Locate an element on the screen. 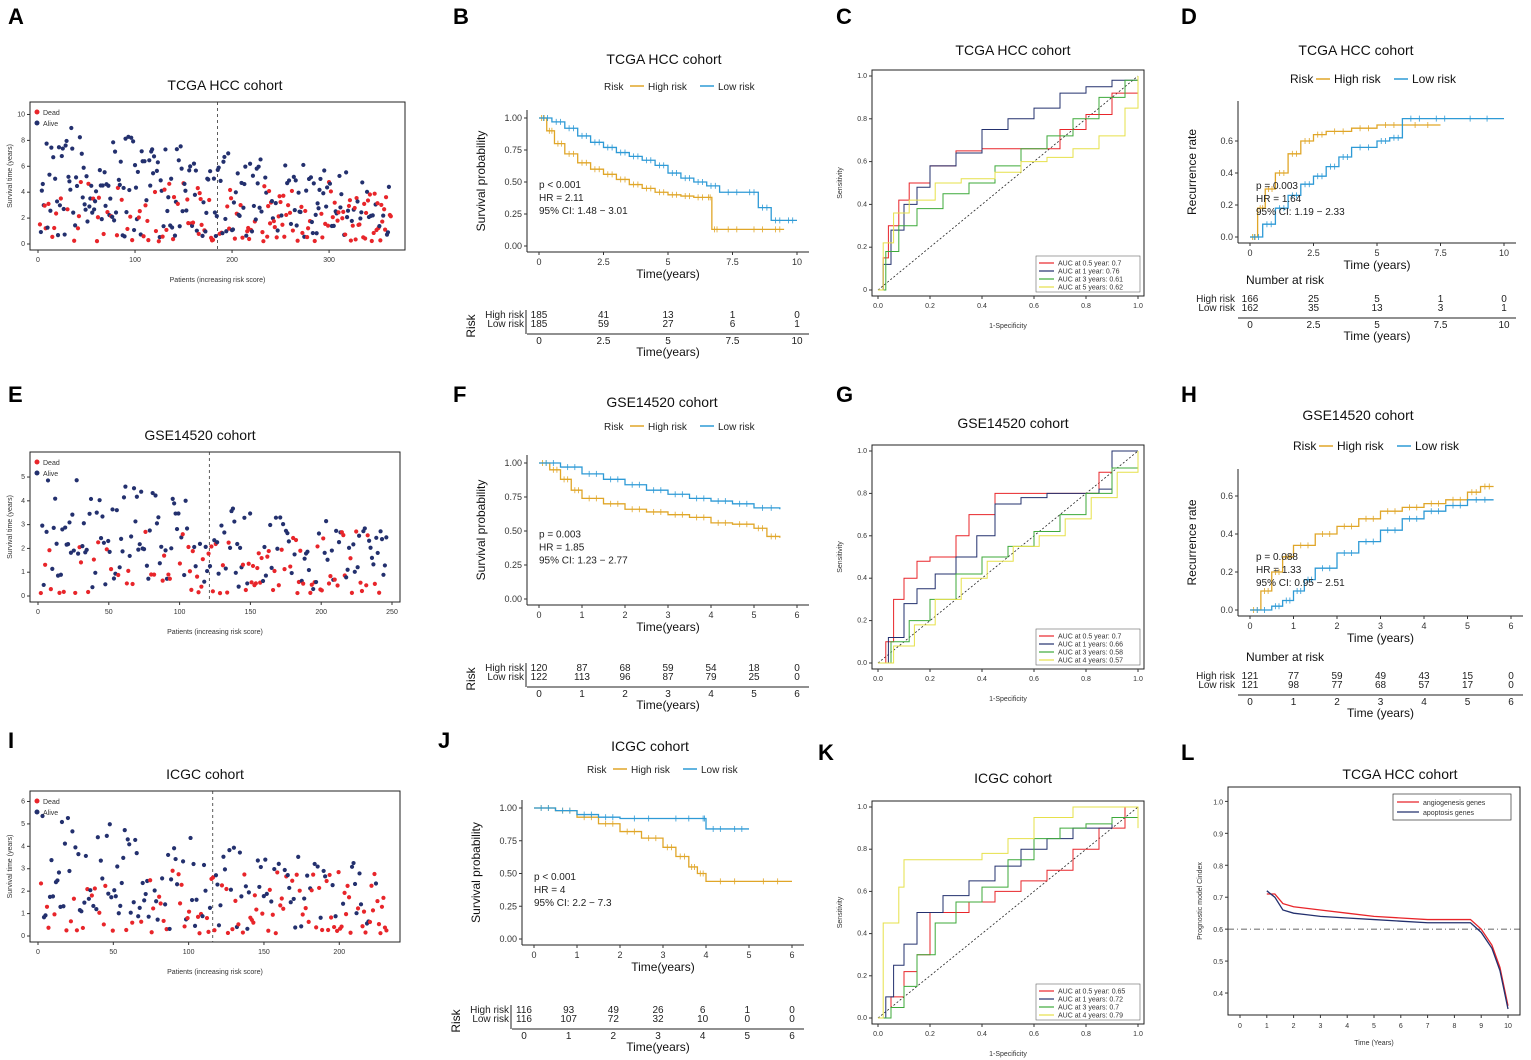 This screenshot has width=1531, height=1060. y-tick-label: 4 is located at coordinates (23, 192).